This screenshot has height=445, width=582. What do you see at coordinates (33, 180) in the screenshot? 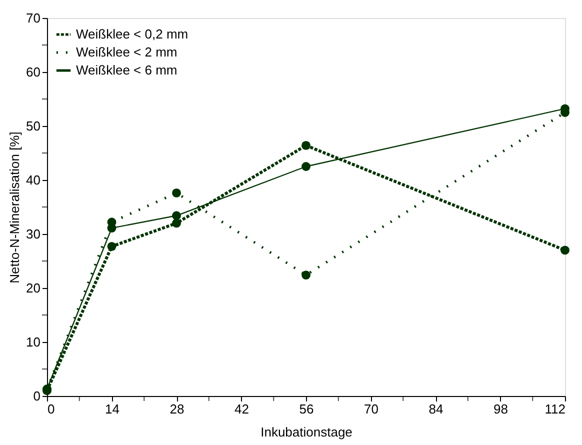
I see `y-tick-label: 40` at bounding box center [33, 180].